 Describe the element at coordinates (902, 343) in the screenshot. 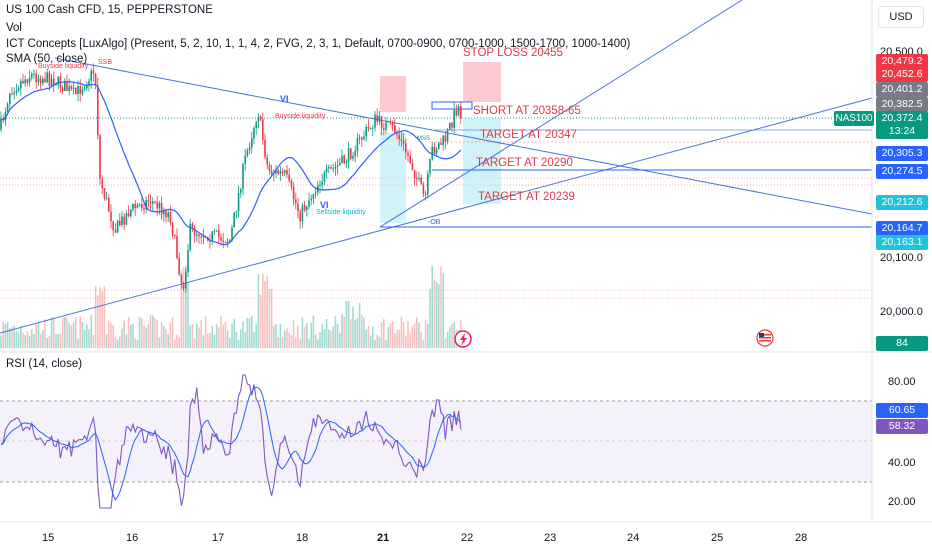

I see `price-badge: 84` at that location.